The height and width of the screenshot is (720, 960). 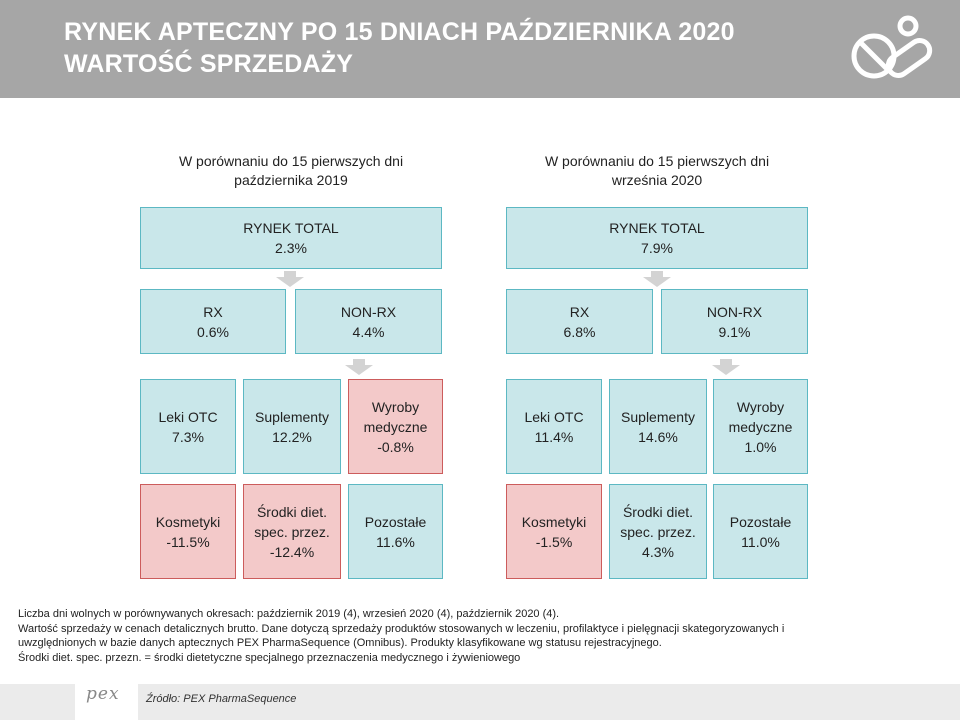 I want to click on rx-value: 0.6%, so click(x=213, y=331).